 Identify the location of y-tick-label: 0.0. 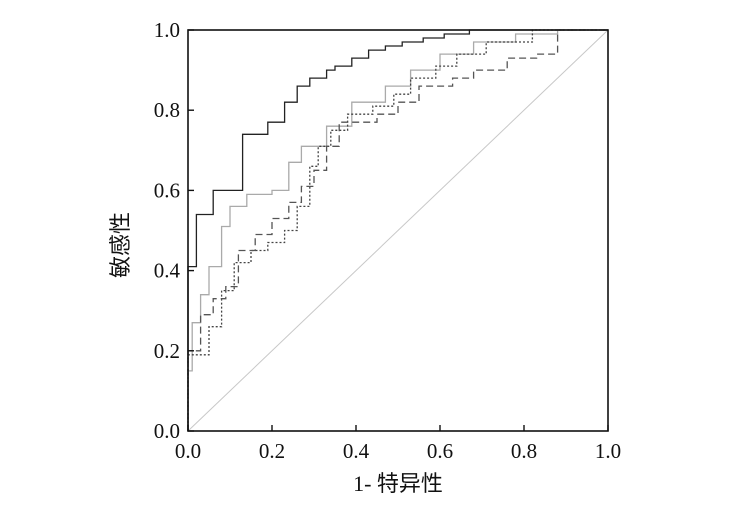
(167, 431).